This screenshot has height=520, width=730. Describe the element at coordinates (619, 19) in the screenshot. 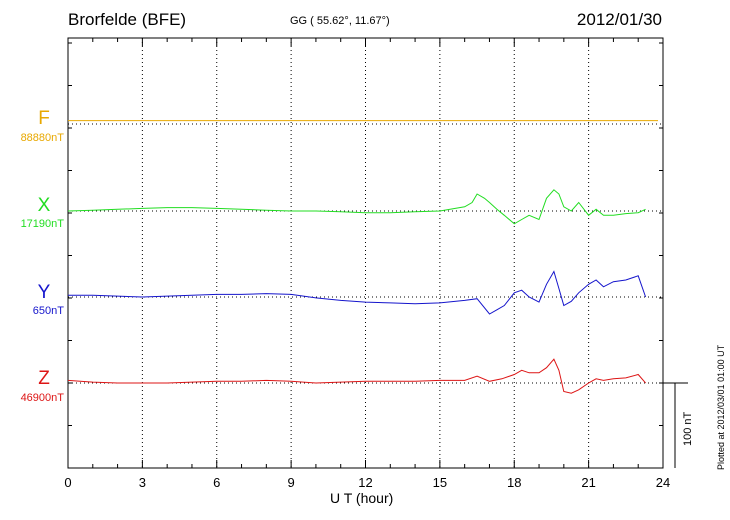

I see `date-label: 2012/01/30` at that location.